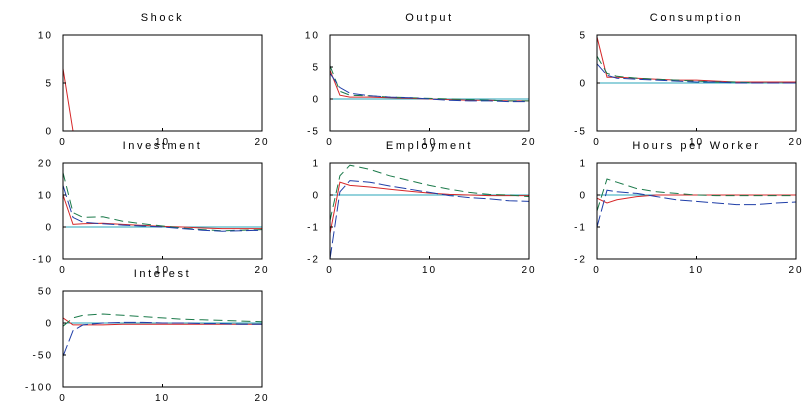  I want to click on chart-title: Interest, so click(163, 274).